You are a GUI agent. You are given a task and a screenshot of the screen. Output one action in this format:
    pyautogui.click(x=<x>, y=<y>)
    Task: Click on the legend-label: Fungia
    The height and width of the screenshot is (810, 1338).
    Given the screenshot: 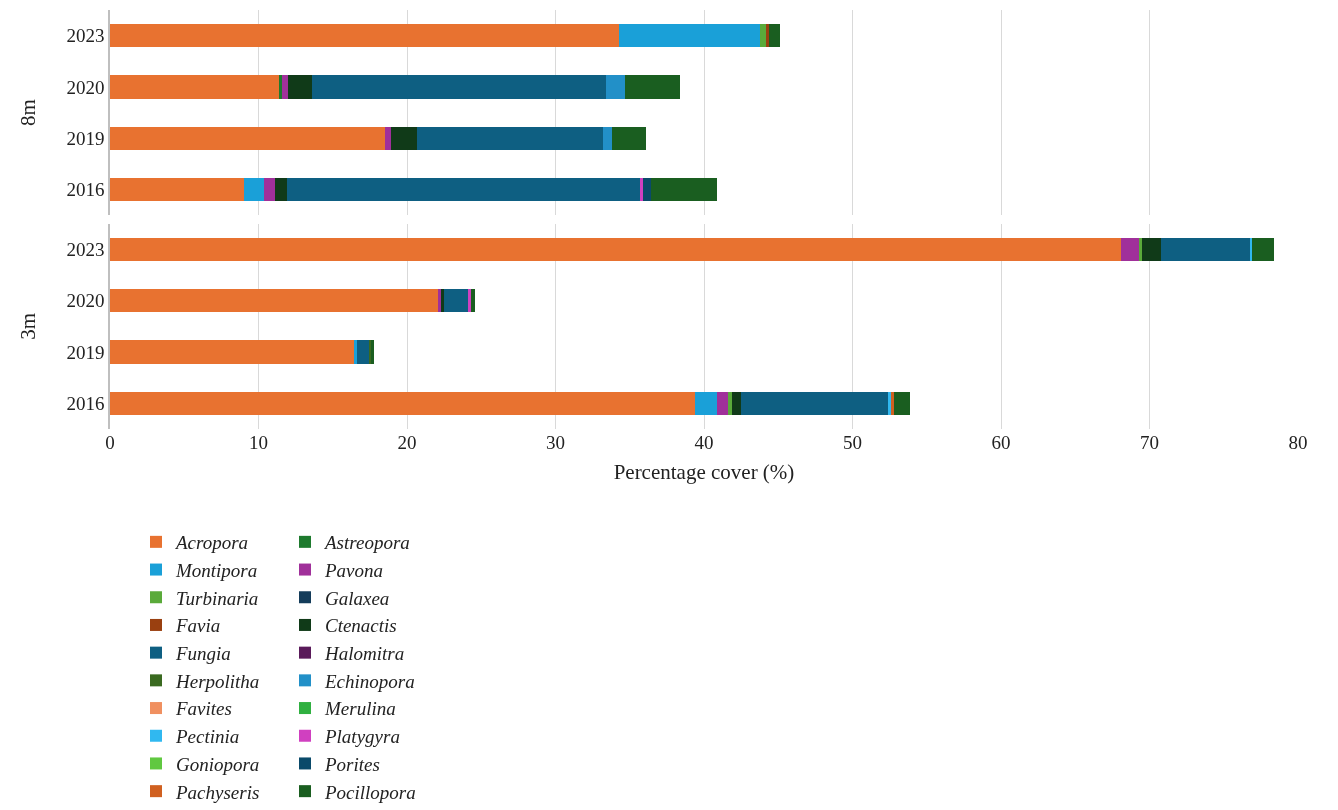 What is the action you would take?
    pyautogui.click(x=202, y=654)
    